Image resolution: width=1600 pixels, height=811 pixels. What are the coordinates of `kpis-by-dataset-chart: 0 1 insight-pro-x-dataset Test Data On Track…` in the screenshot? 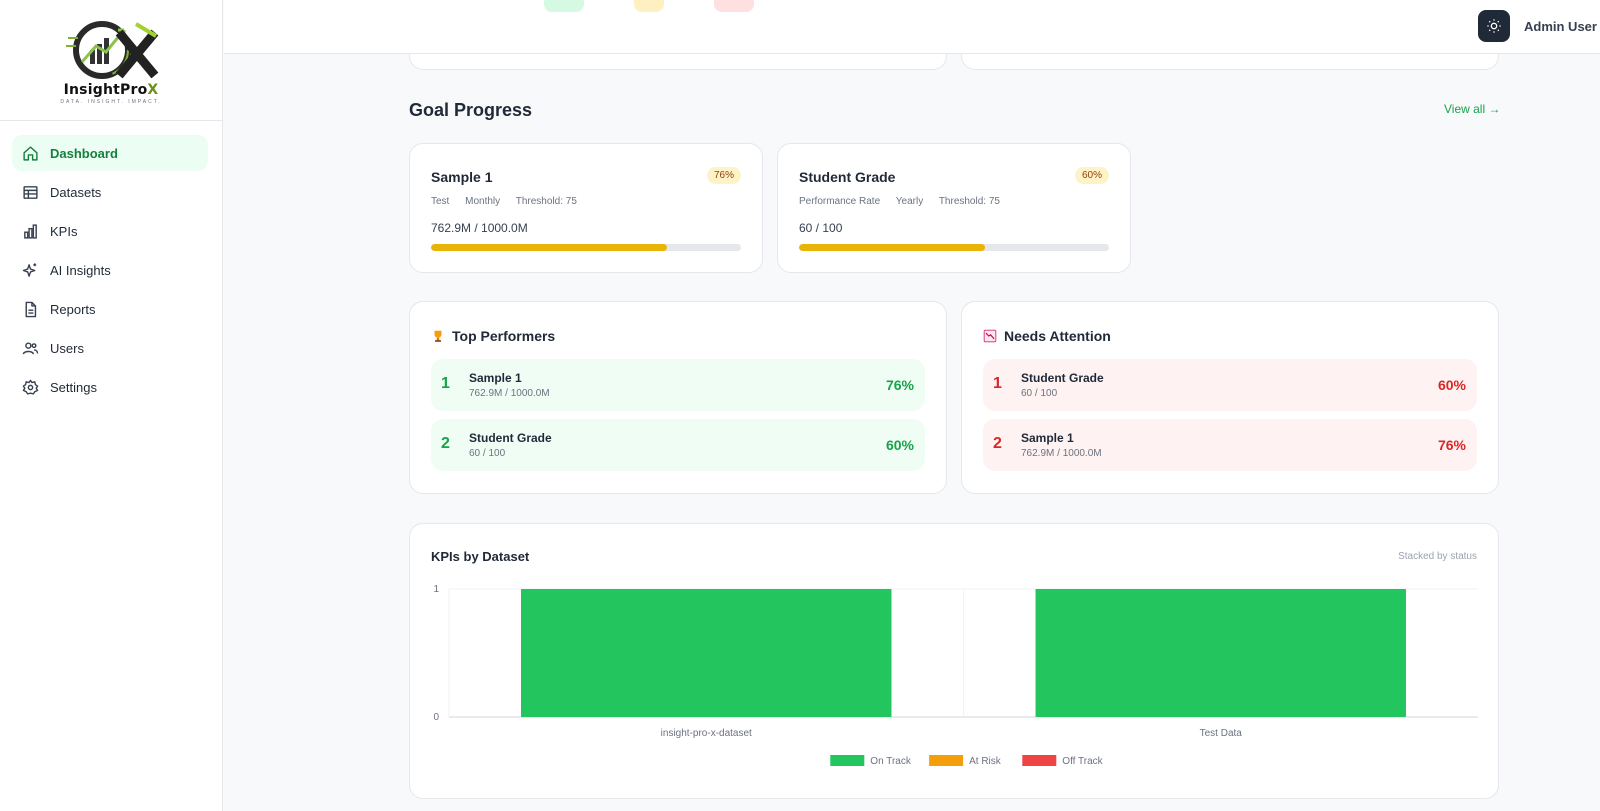 It's located at (955, 675).